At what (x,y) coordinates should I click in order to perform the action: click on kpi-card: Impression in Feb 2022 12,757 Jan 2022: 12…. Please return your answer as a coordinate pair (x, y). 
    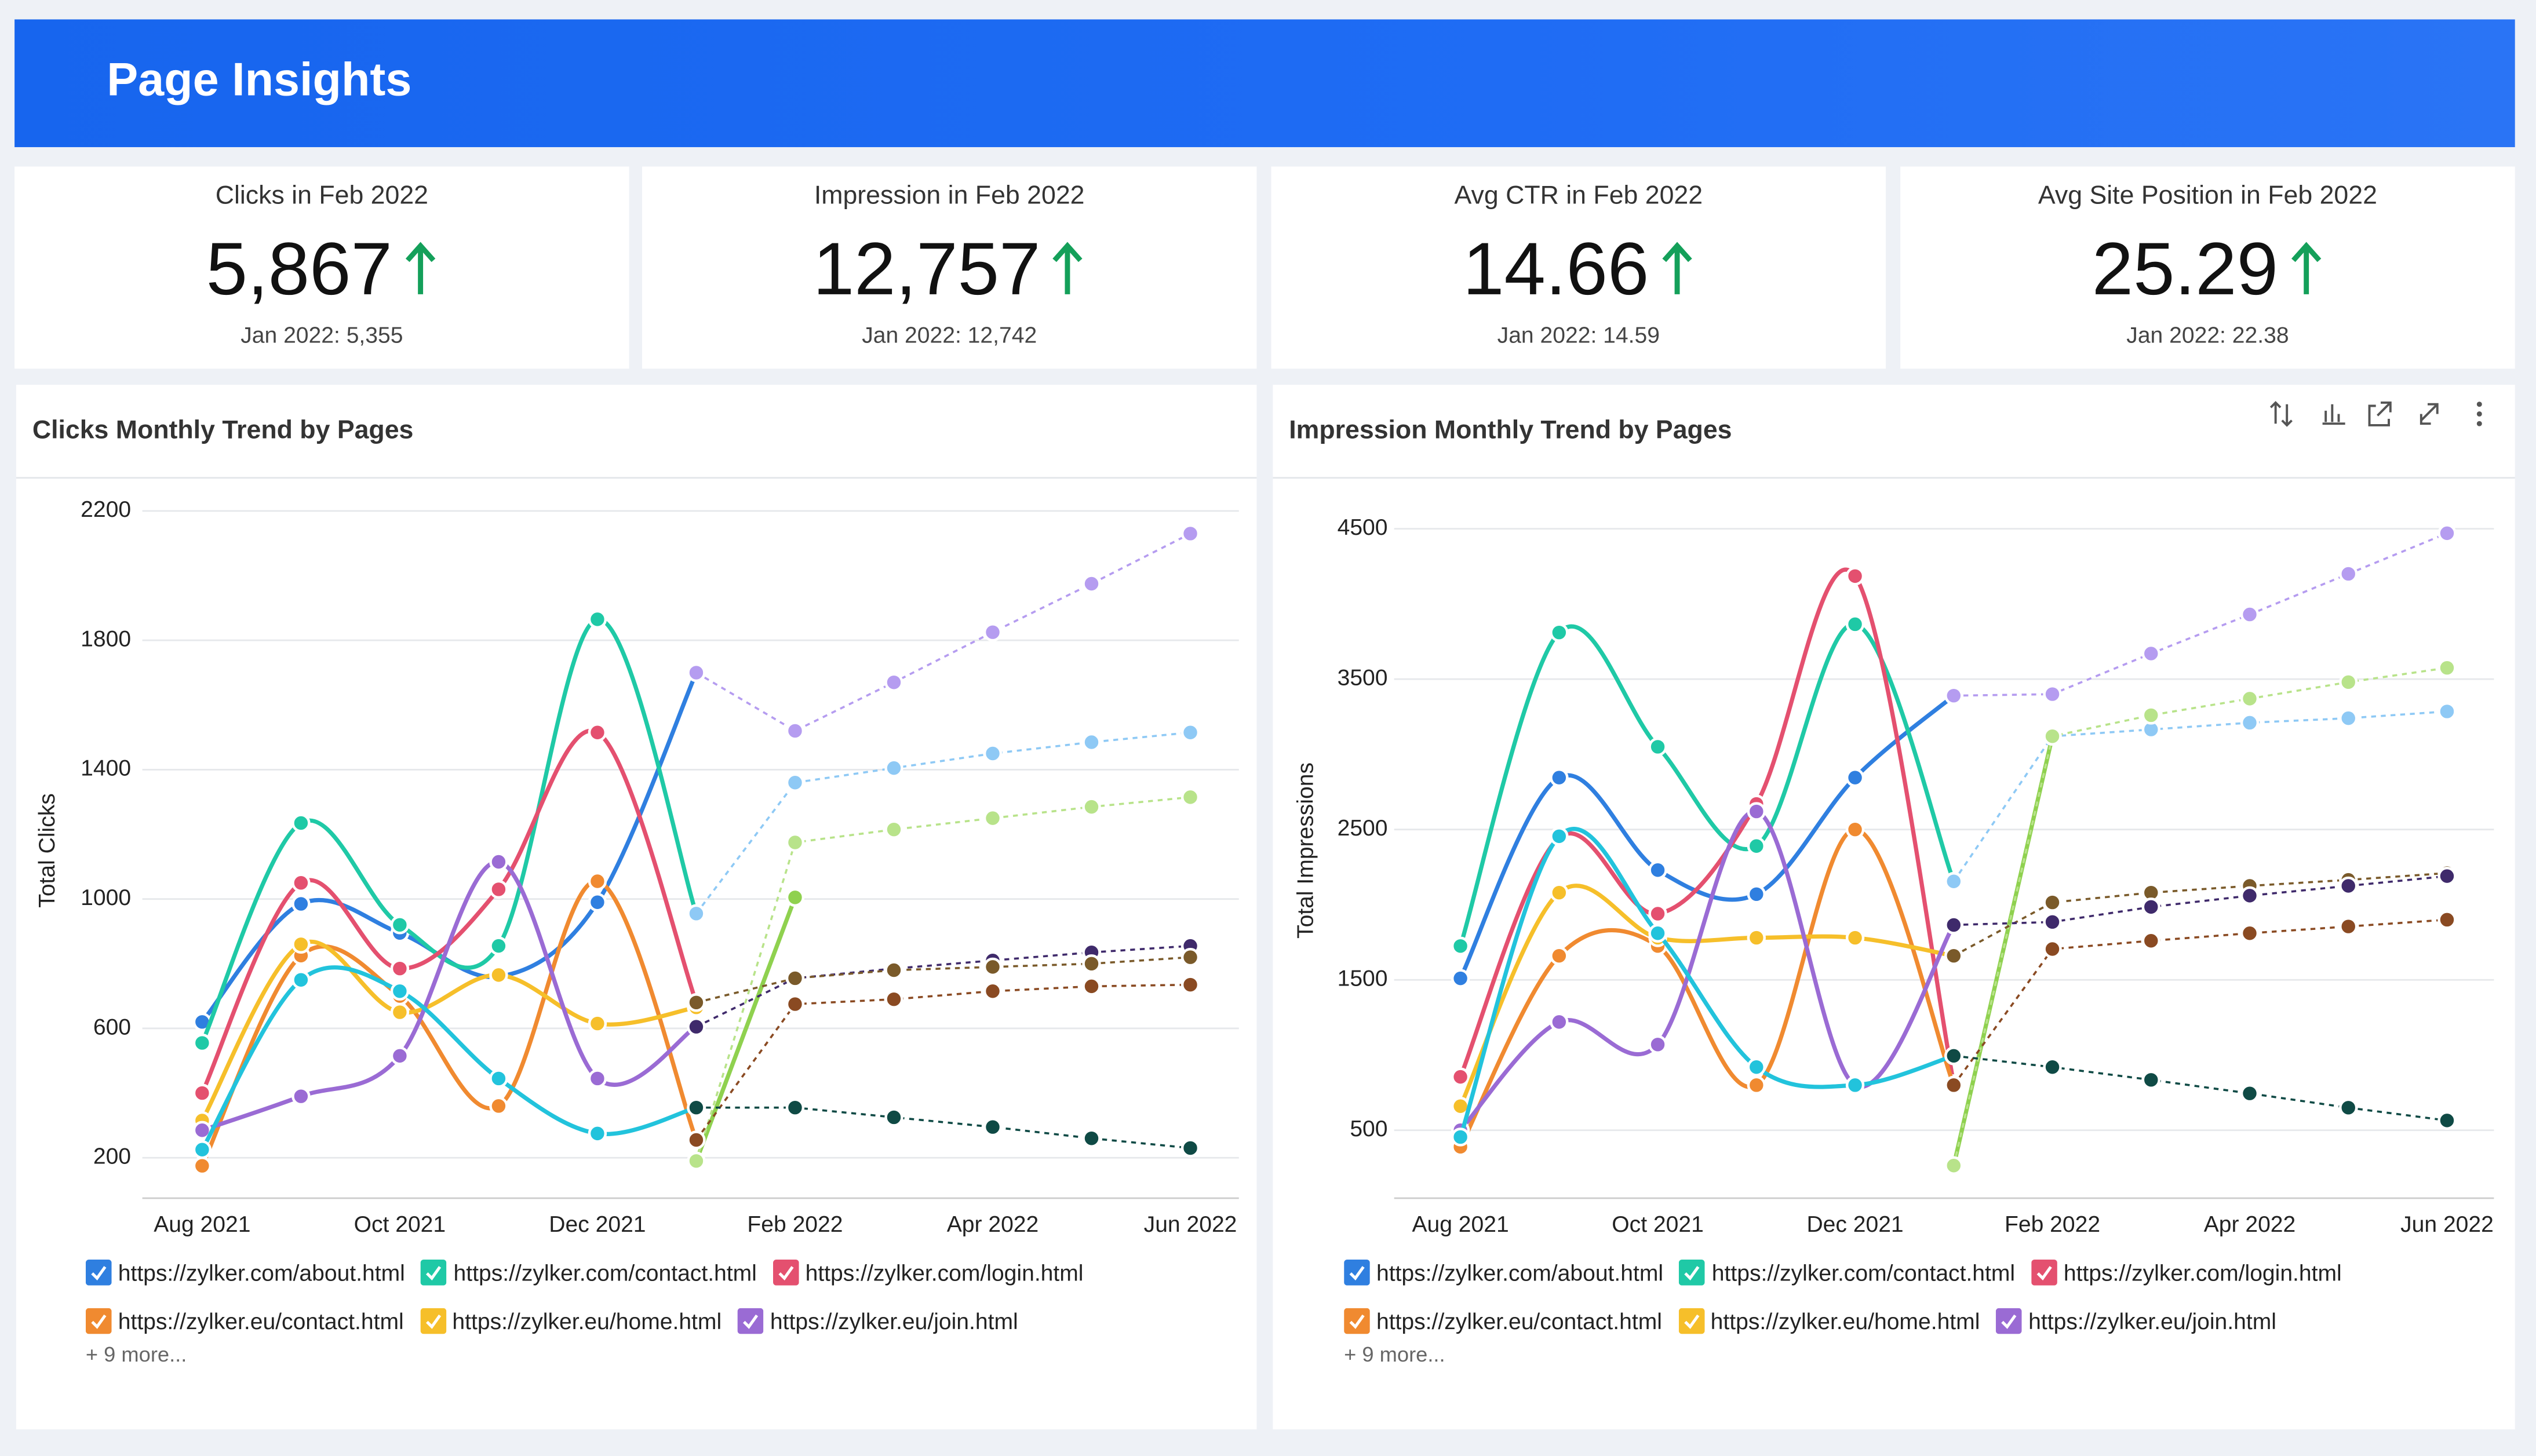
    Looking at the image, I should click on (950, 267).